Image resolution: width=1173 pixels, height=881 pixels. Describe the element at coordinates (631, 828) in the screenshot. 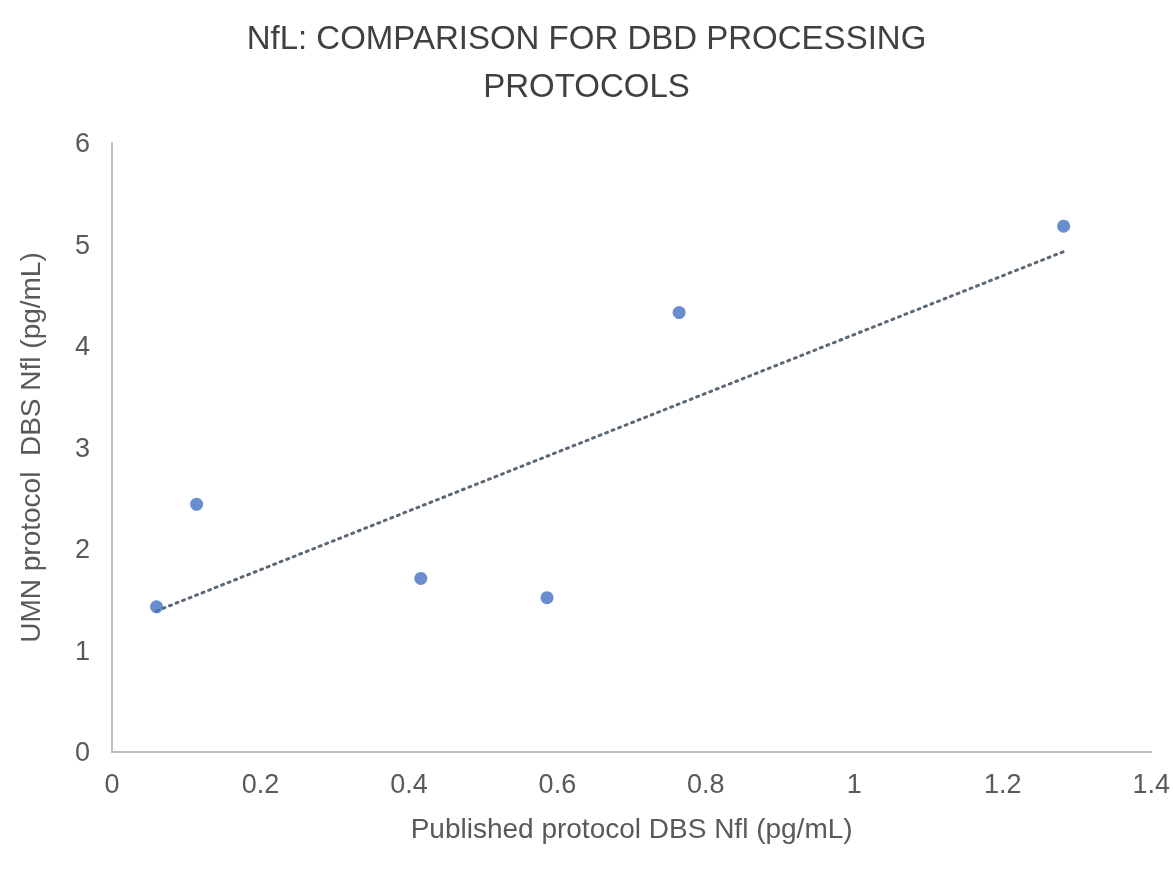

I see `x-axis-title: Published protocol DBS Nfl (pg/mL)` at that location.